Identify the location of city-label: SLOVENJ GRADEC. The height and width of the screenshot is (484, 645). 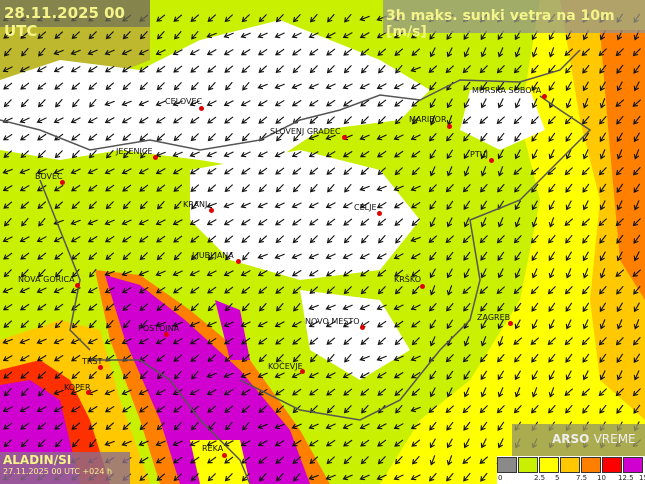
(305, 131).